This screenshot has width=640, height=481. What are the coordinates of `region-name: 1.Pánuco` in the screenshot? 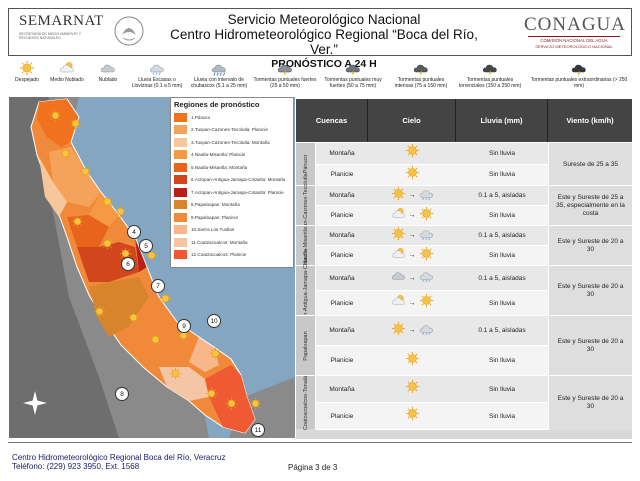 It's located at (201, 117).